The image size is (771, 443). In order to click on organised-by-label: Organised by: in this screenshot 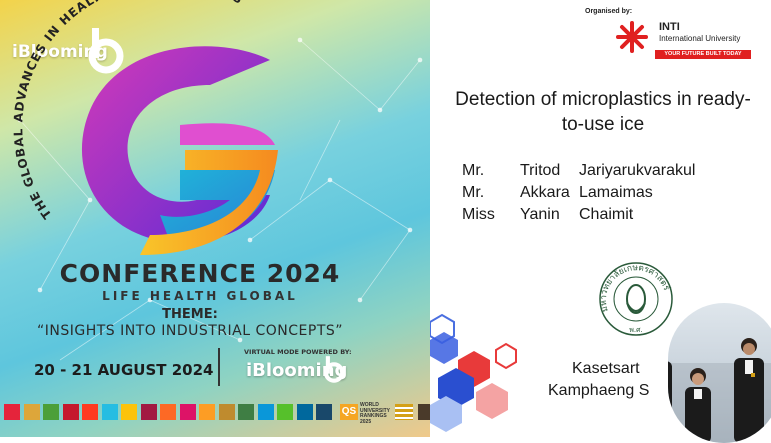, I will do `click(609, 11)`.